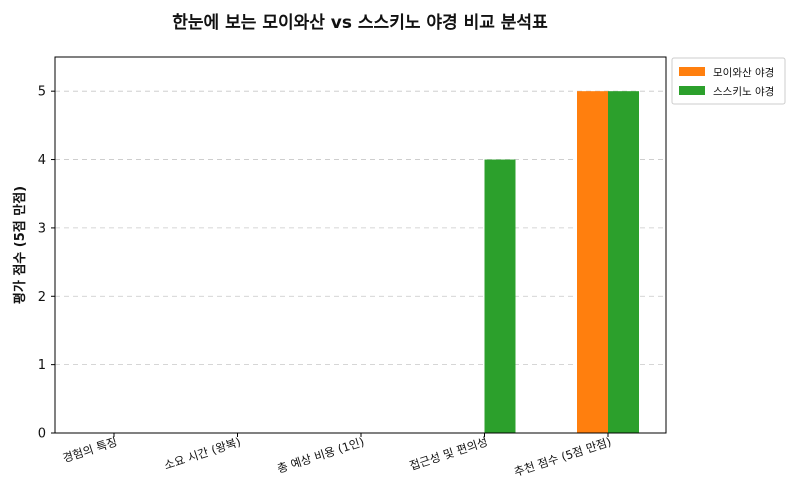  What do you see at coordinates (743, 72) in the screenshot?
I see `legend-label-moiwa: 모이와산 야경` at bounding box center [743, 72].